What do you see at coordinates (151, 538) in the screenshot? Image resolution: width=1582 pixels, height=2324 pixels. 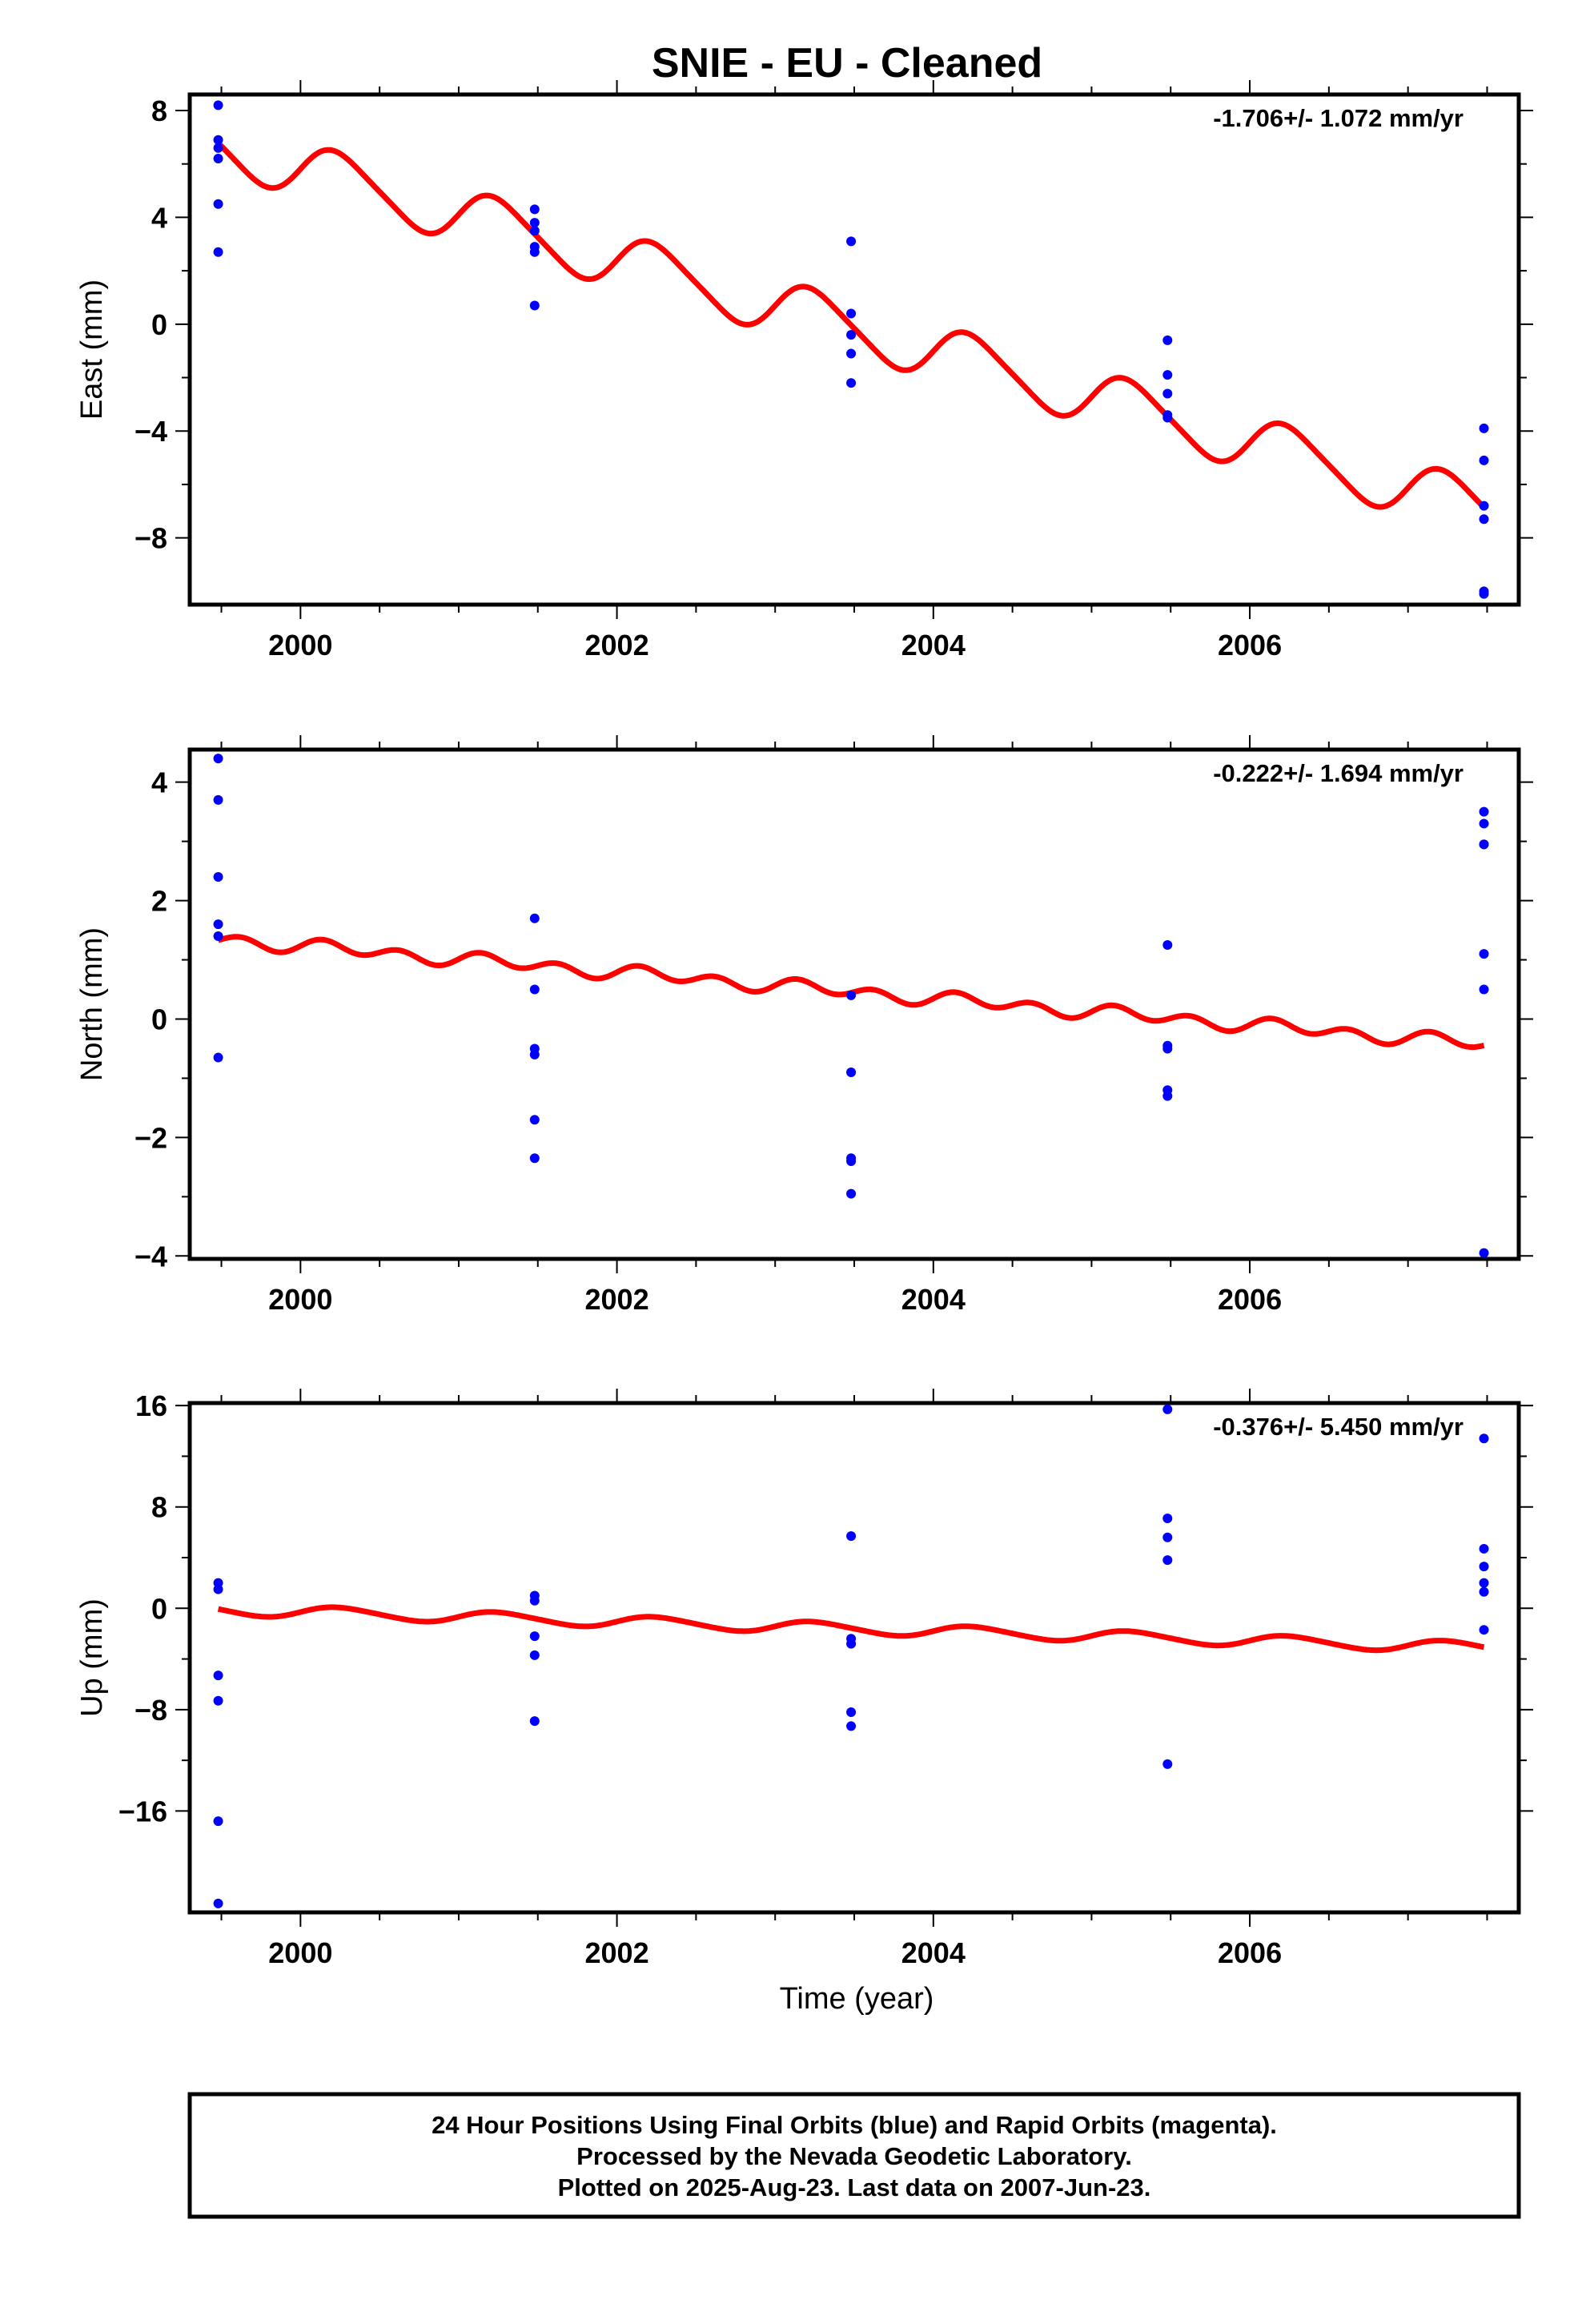 I see `east-y-tick-label: −8` at bounding box center [151, 538].